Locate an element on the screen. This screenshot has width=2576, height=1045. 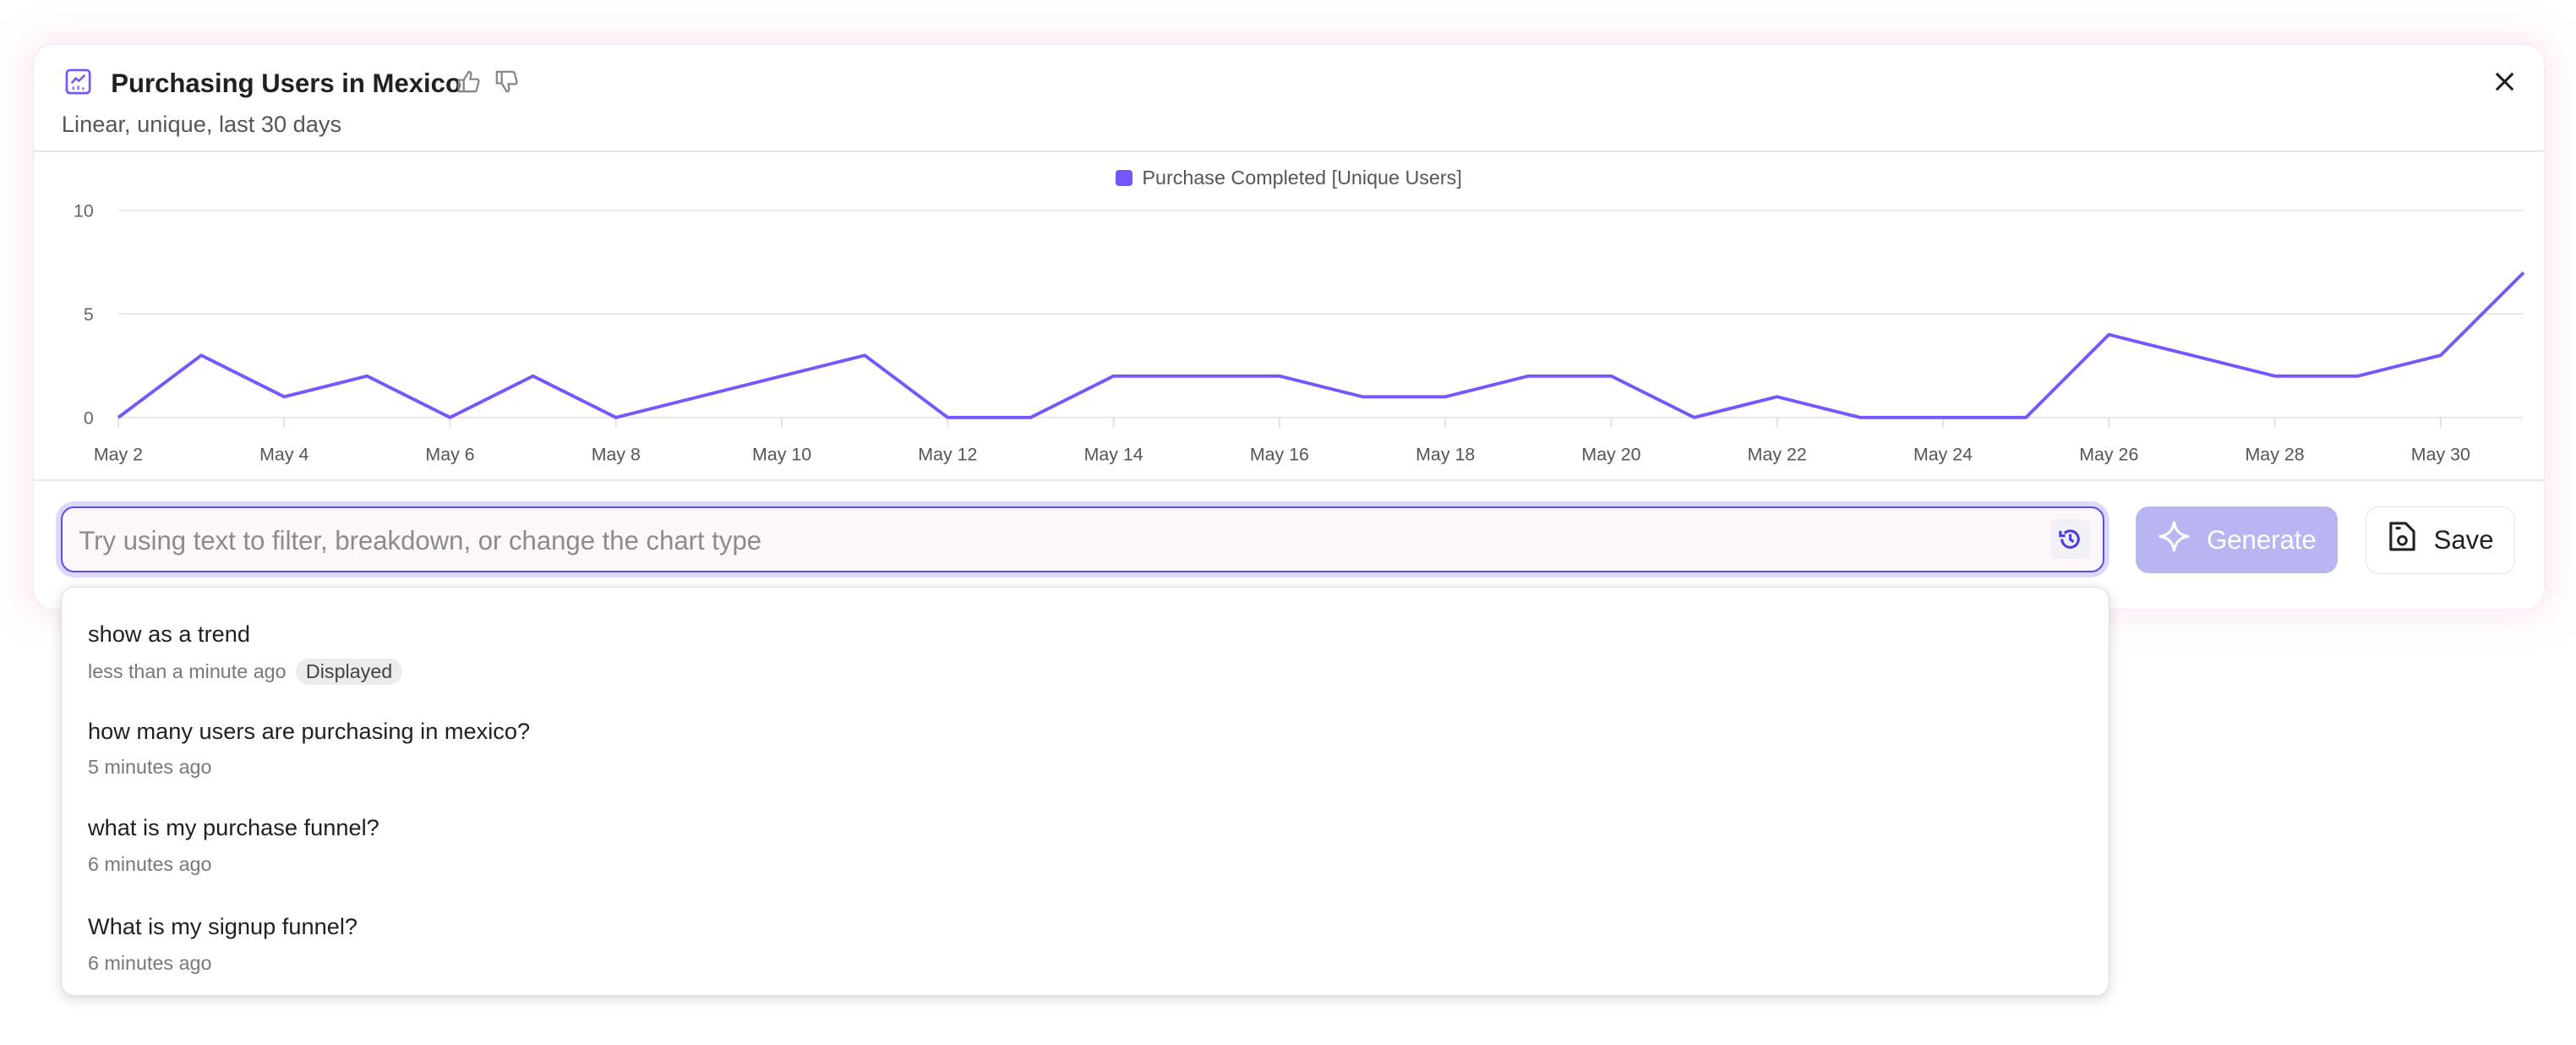
sparkle-icon is located at coordinates (2174, 540).